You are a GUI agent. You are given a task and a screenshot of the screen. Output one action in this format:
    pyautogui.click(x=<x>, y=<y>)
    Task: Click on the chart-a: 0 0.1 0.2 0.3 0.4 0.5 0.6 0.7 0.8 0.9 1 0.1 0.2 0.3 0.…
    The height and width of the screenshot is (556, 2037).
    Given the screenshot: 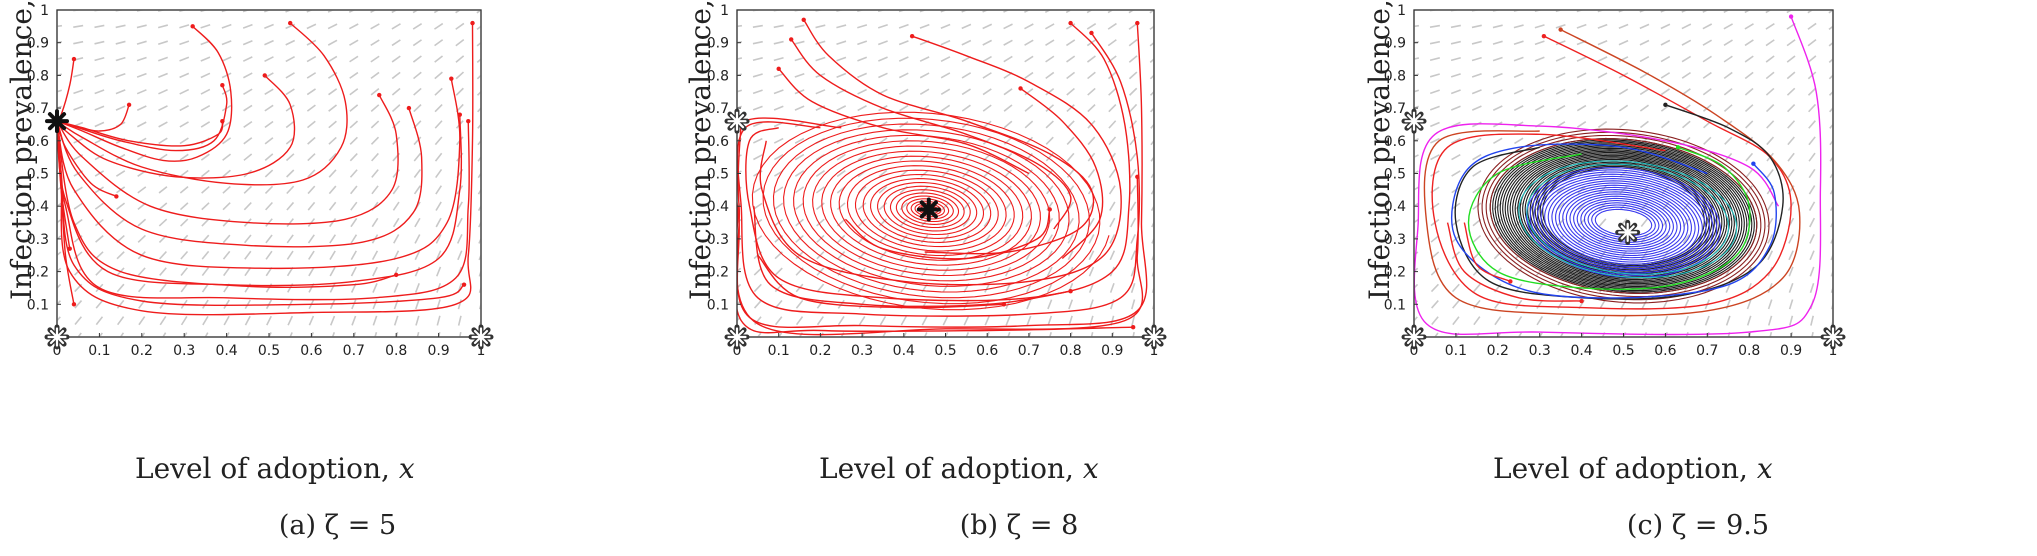 What is the action you would take?
    pyautogui.click(x=260, y=181)
    